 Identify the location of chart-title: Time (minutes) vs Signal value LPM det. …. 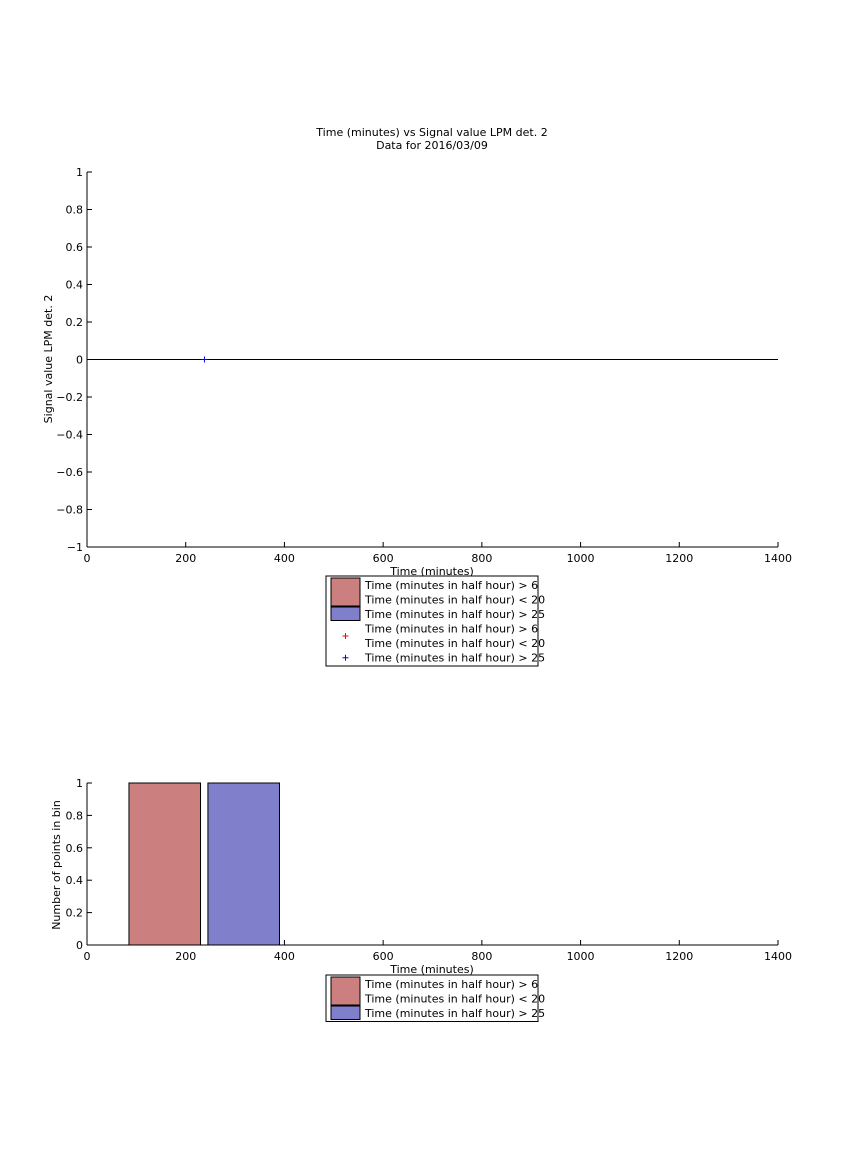
(431, 132).